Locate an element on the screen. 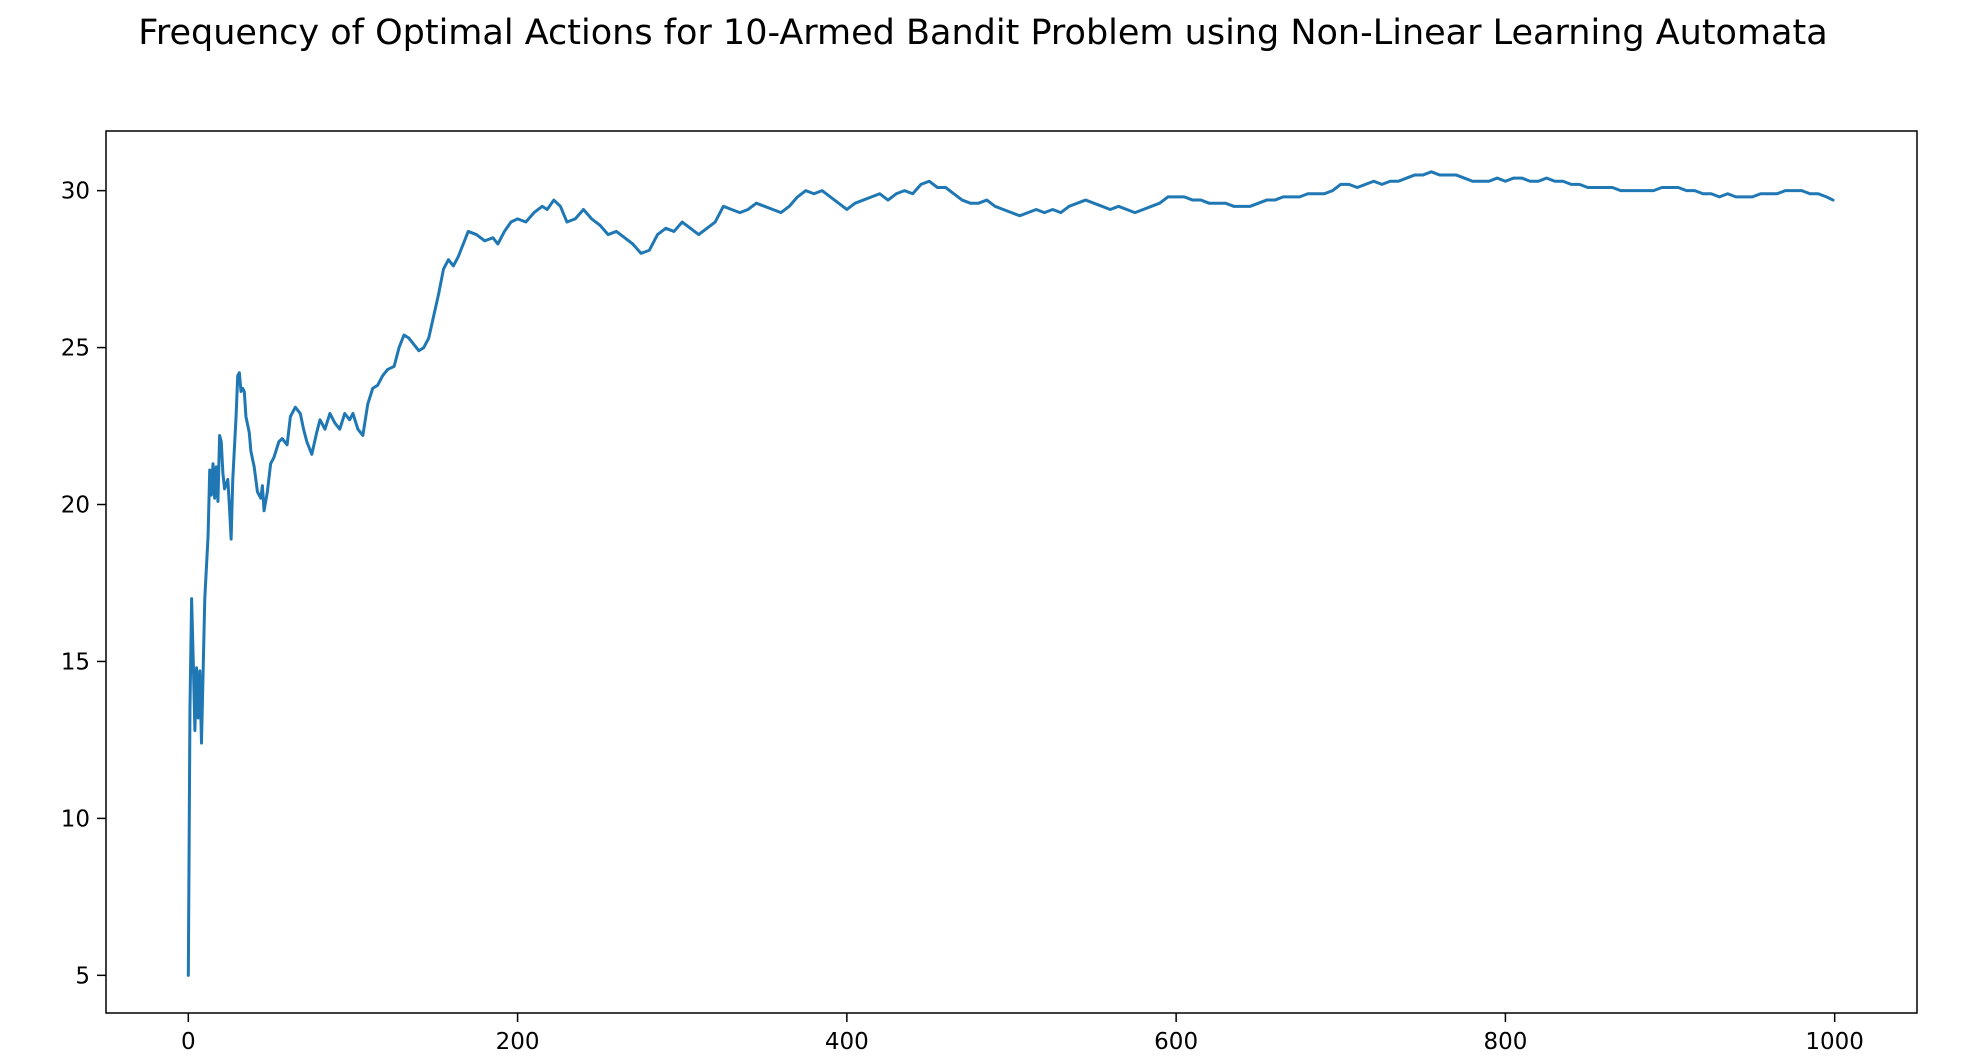 The width and height of the screenshot is (1966, 1064). x-tick-label: 600 is located at coordinates (1176, 1042).